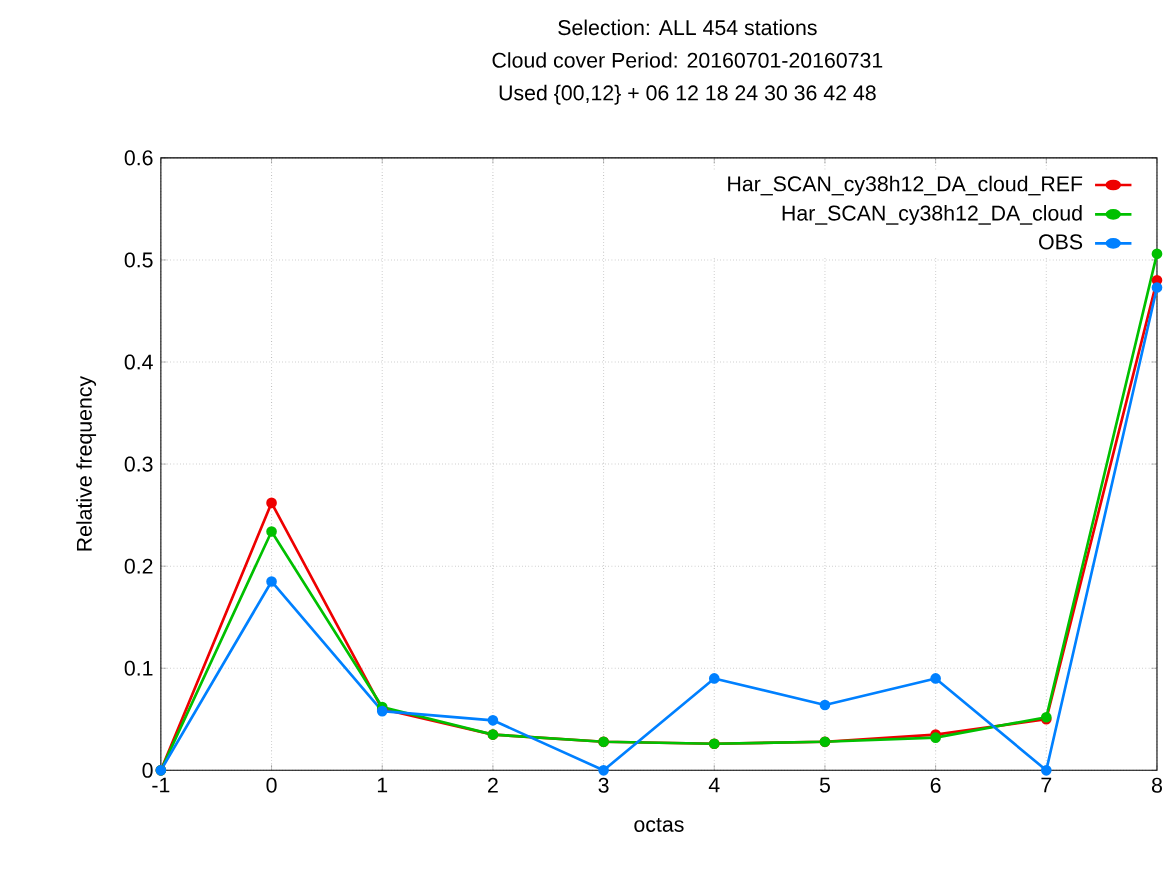 Image resolution: width=1170 pixels, height=874 pixels. What do you see at coordinates (1061, 242) in the screenshot?
I see `legend-label: OBS` at bounding box center [1061, 242].